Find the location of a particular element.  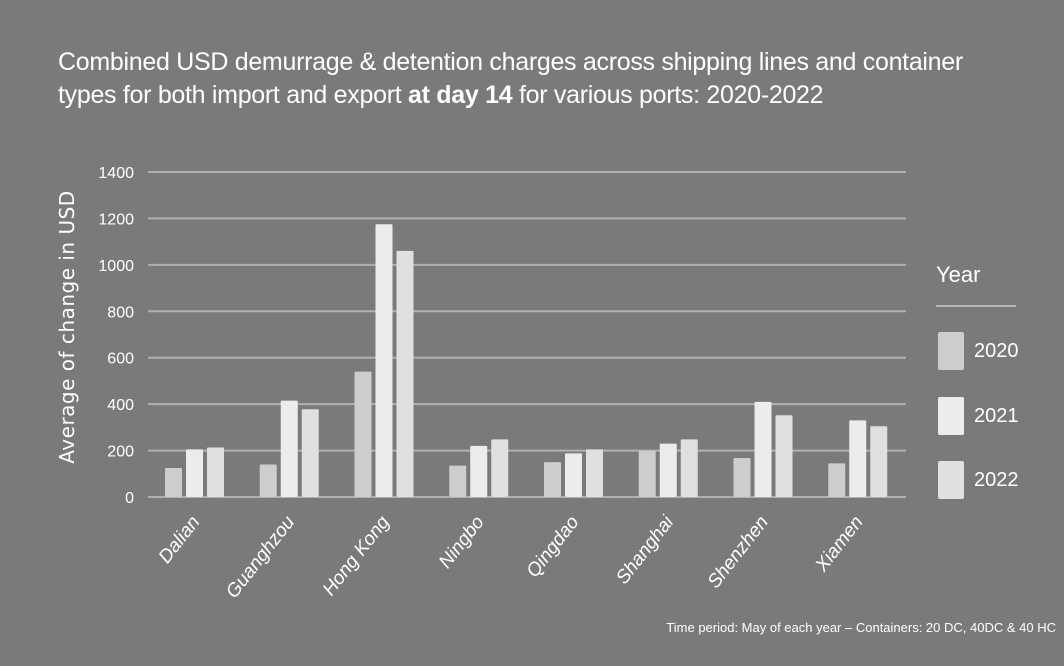

legend-item-2020: 2020 is located at coordinates (993, 352).